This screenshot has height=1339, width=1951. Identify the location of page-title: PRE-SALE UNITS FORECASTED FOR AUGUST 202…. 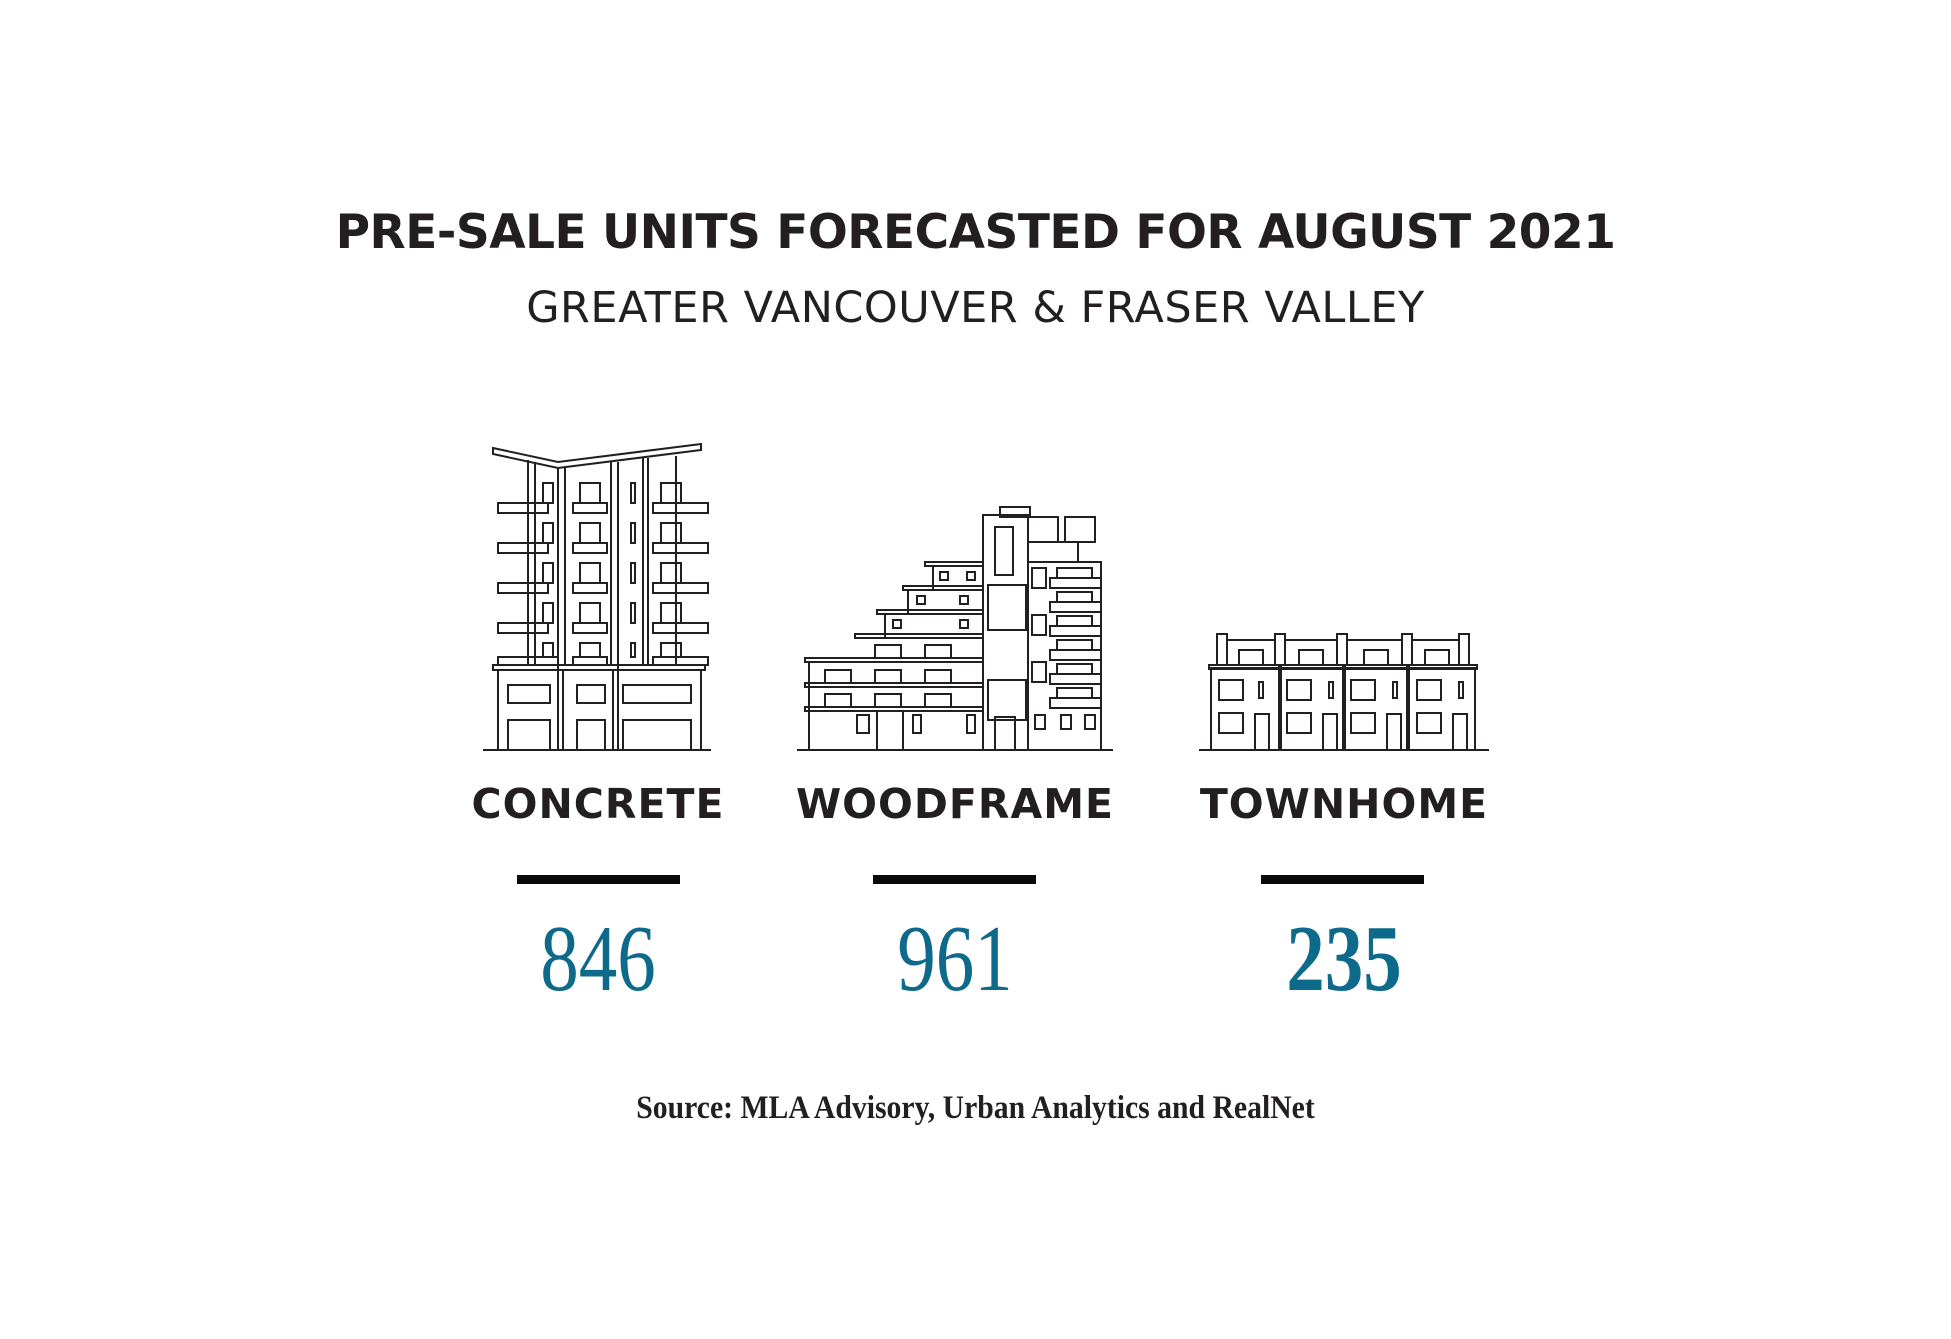
(975, 232).